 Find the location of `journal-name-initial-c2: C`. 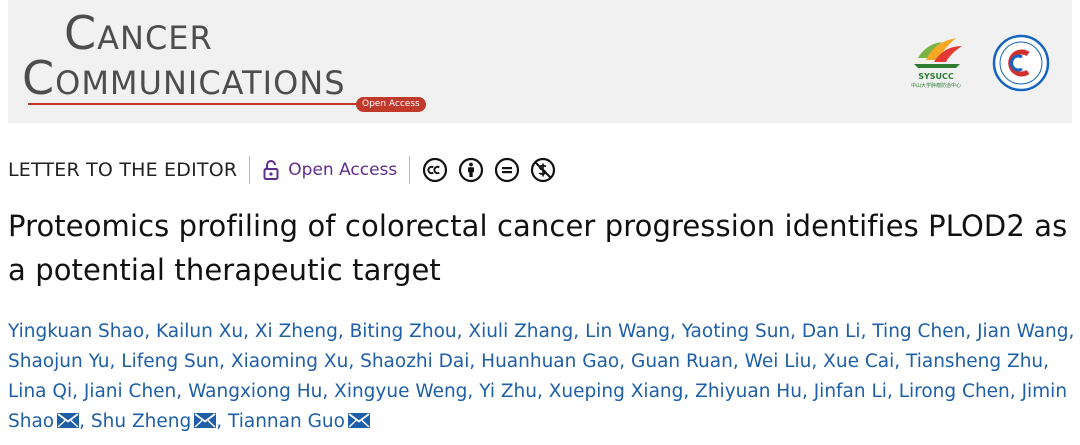

journal-name-initial-c2: C is located at coordinates (39, 78).